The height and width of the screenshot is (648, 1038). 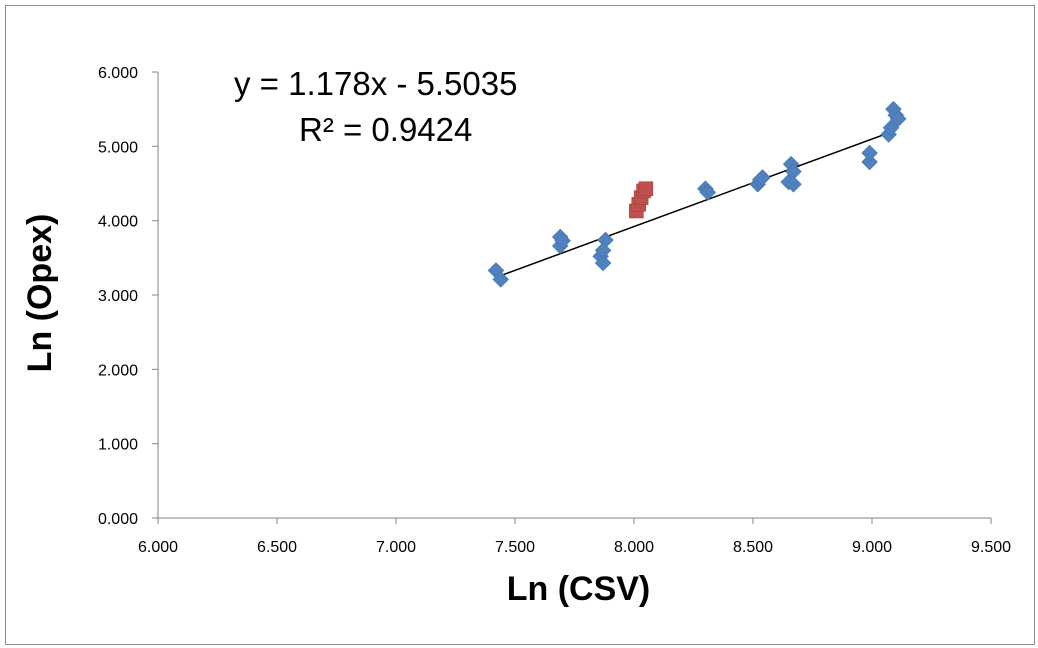 What do you see at coordinates (118, 147) in the screenshot?
I see `y-tick-label: 5.000` at bounding box center [118, 147].